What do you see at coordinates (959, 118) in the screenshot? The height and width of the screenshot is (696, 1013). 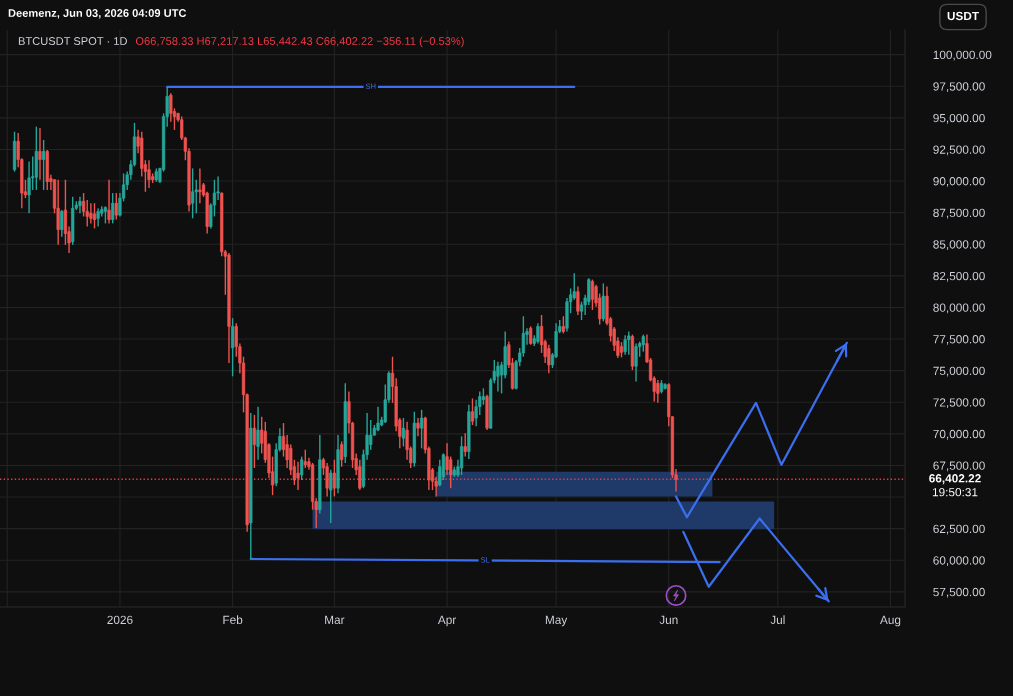 I see `y-tick-label: 95,000.00` at bounding box center [959, 118].